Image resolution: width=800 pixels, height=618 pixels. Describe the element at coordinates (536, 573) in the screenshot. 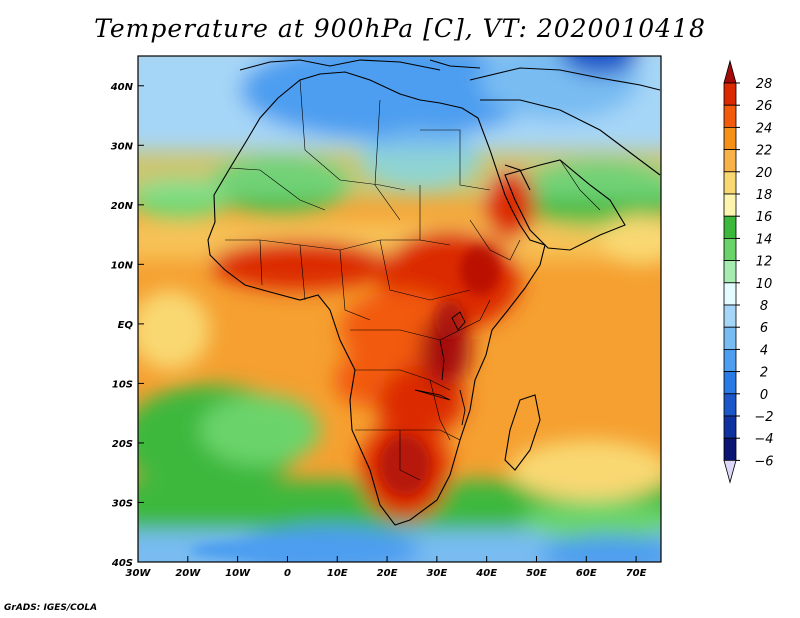

I see `x-tick-label: 50E` at that location.